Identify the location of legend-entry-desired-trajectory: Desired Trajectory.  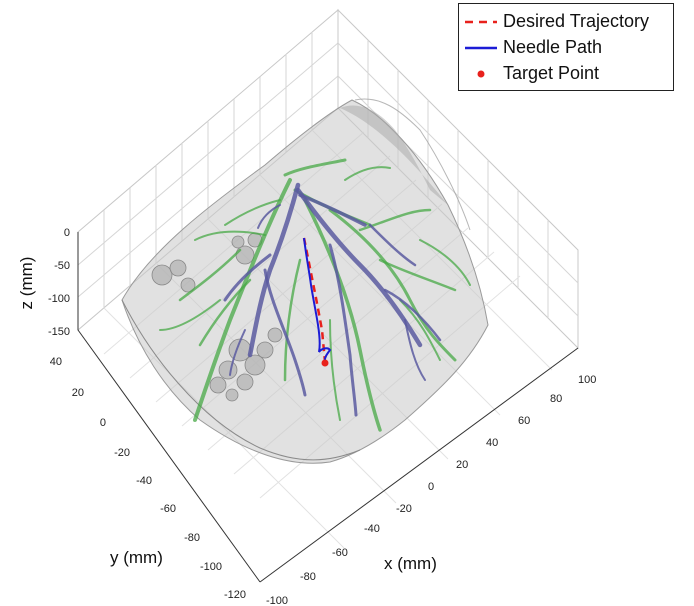
(566, 22).